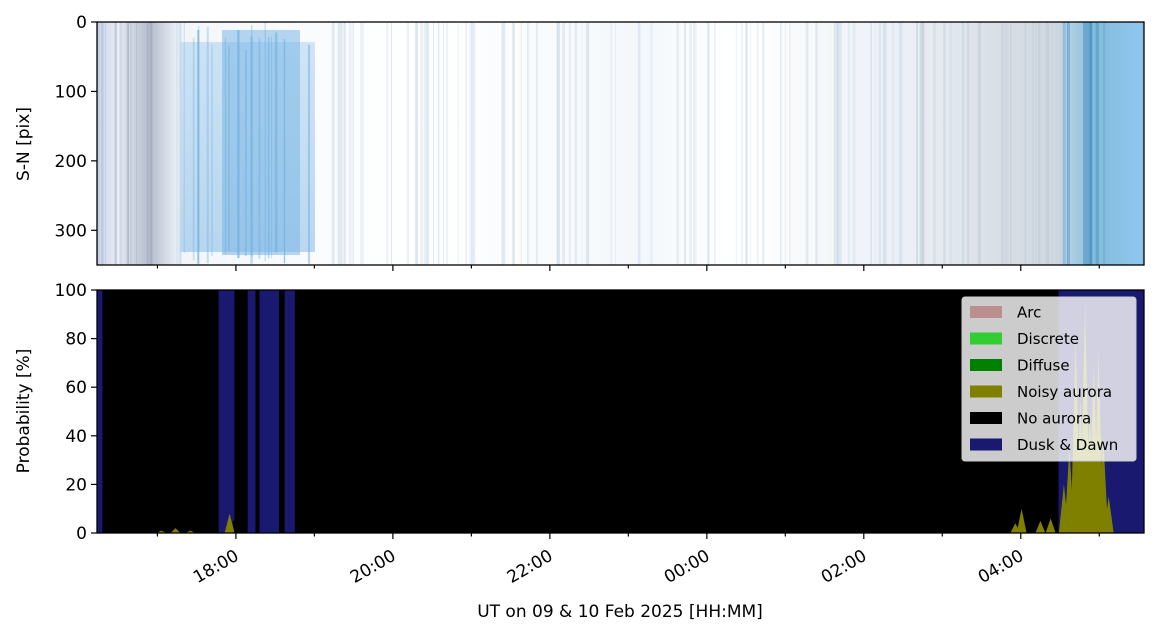 The width and height of the screenshot is (1158, 638). What do you see at coordinates (1054, 419) in the screenshot?
I see `legend-label: No aurora` at bounding box center [1054, 419].